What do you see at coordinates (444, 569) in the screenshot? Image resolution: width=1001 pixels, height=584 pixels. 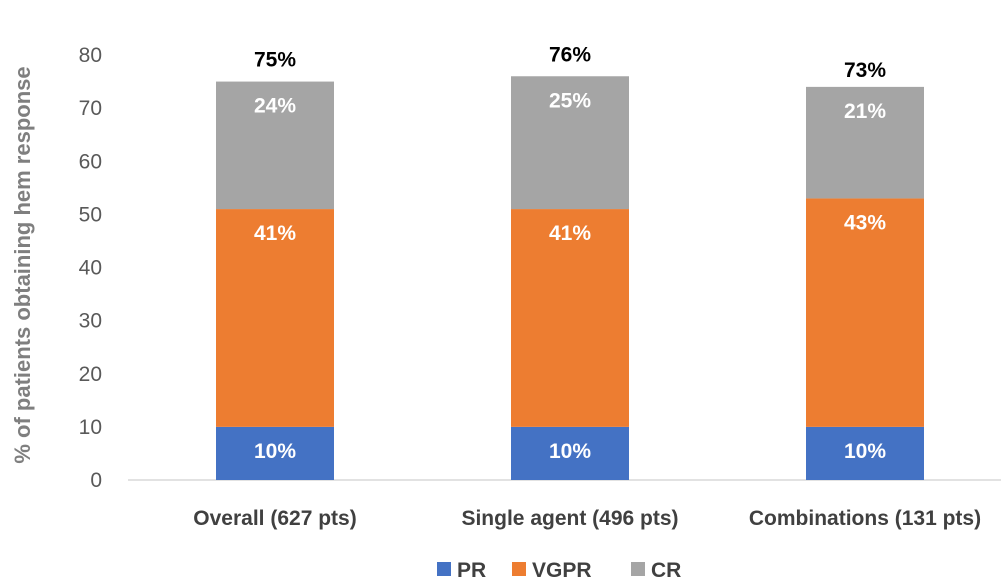 I see `legend-swatch-pr` at bounding box center [444, 569].